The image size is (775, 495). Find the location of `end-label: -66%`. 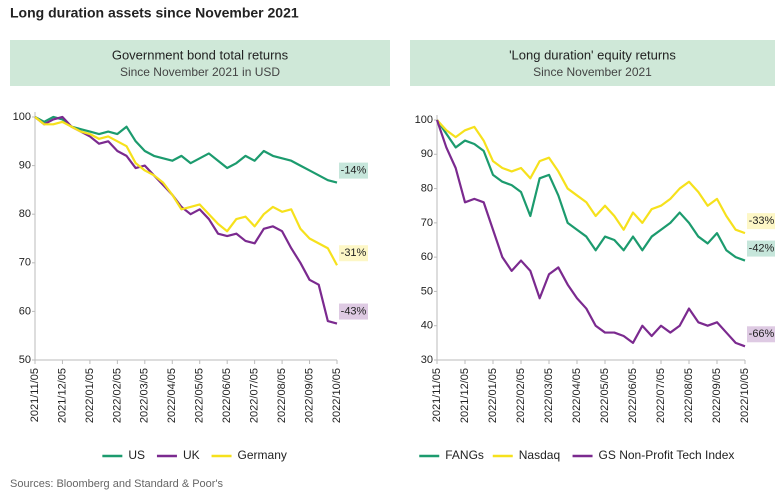

end-label: -66% is located at coordinates (762, 334).